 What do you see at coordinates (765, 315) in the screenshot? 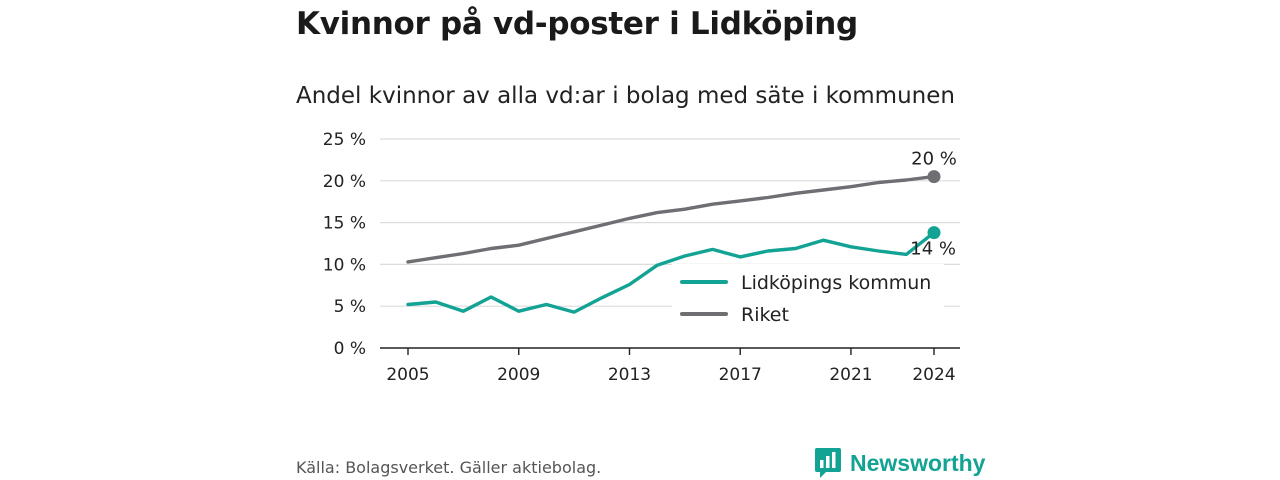
I see `legend-label: Riket` at bounding box center [765, 315].